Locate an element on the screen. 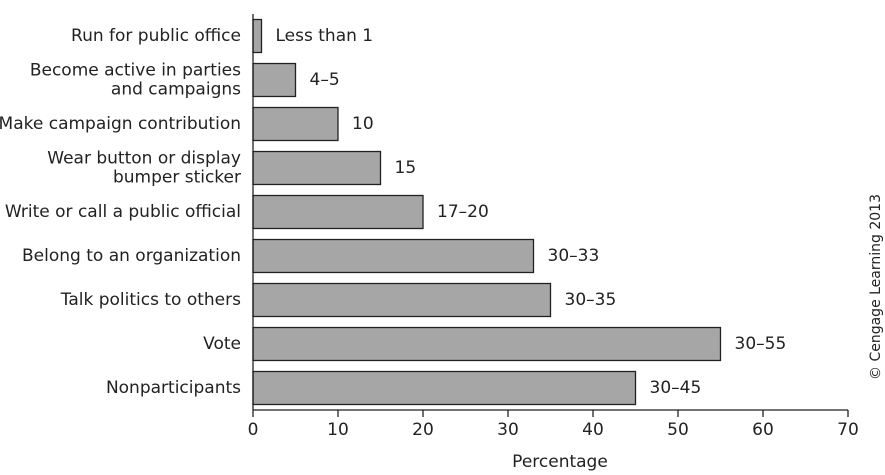 The height and width of the screenshot is (475, 885). value-label: 30–35 is located at coordinates (591, 300).